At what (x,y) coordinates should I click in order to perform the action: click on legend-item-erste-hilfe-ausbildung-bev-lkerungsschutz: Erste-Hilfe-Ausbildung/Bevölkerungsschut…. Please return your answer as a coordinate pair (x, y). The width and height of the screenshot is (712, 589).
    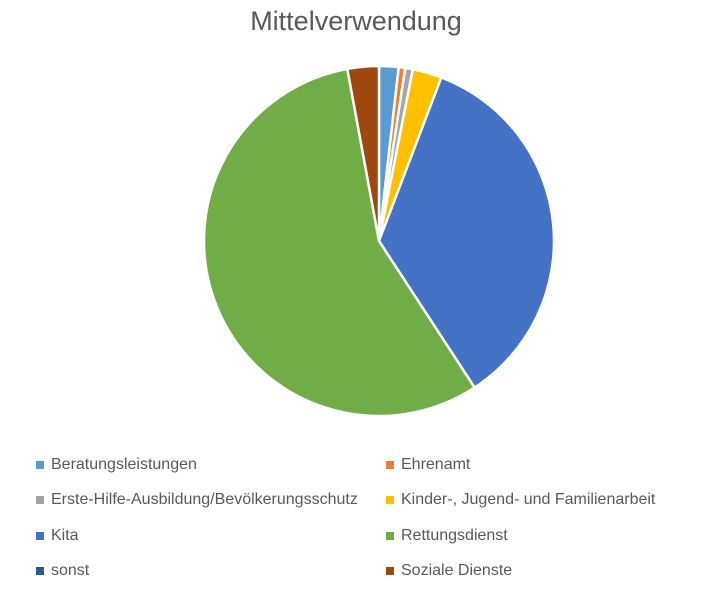
    Looking at the image, I should click on (211, 501).